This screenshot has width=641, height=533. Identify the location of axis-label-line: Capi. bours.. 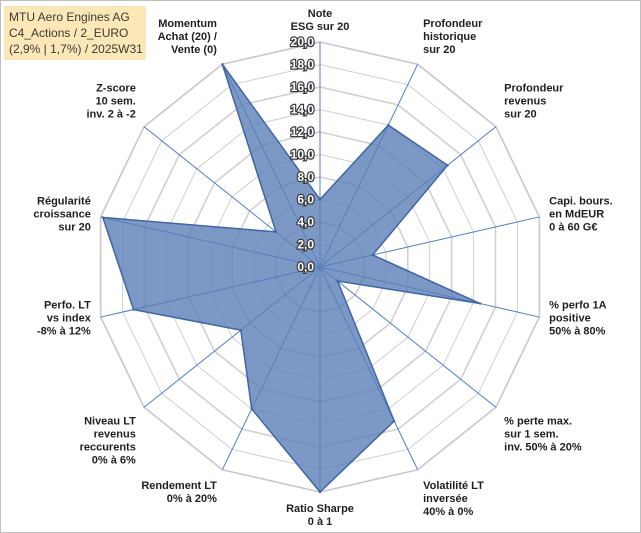
(581, 202).